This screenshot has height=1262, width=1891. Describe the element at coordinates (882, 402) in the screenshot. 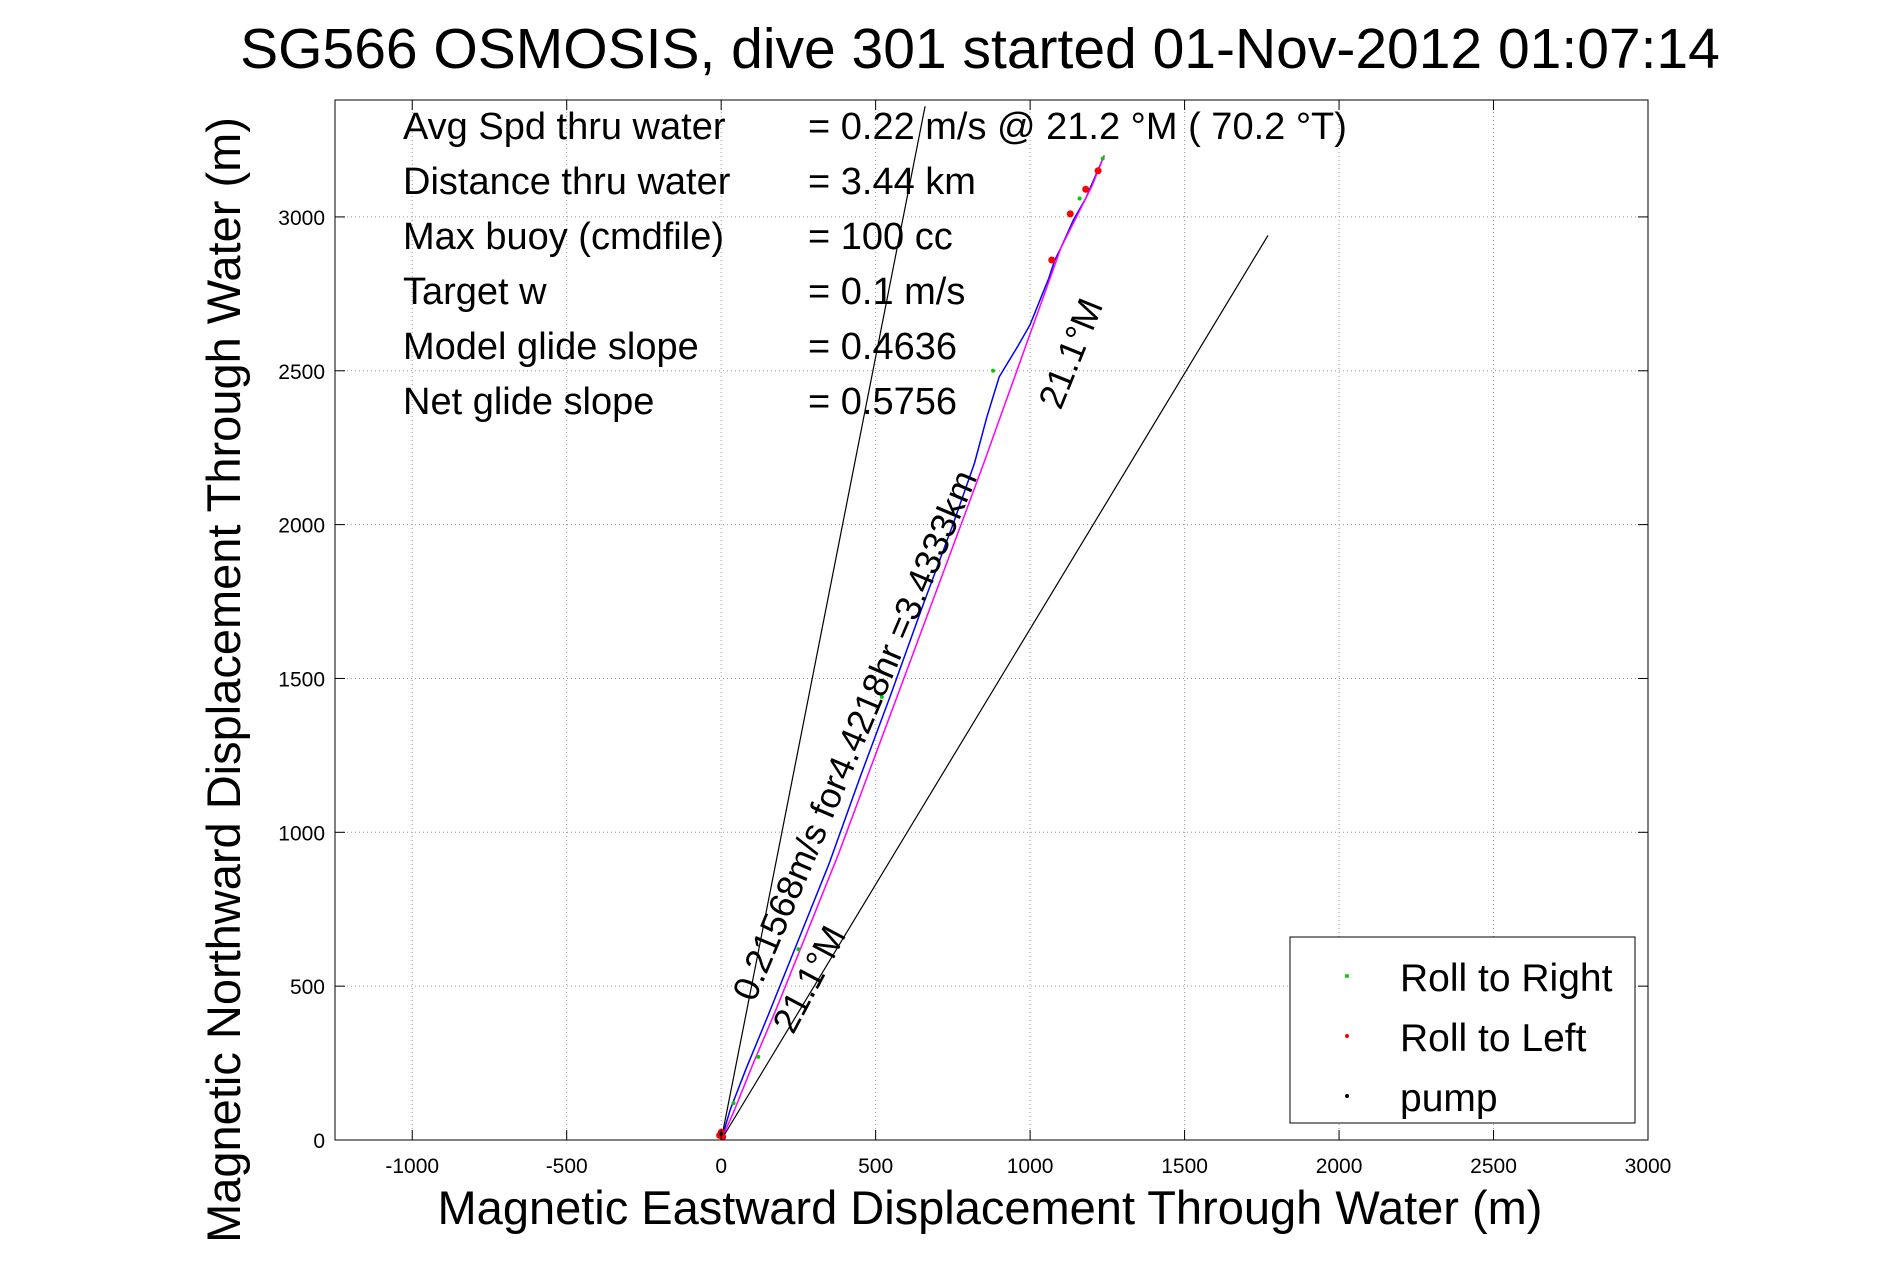

I see `summary-value: = 0.5756` at that location.